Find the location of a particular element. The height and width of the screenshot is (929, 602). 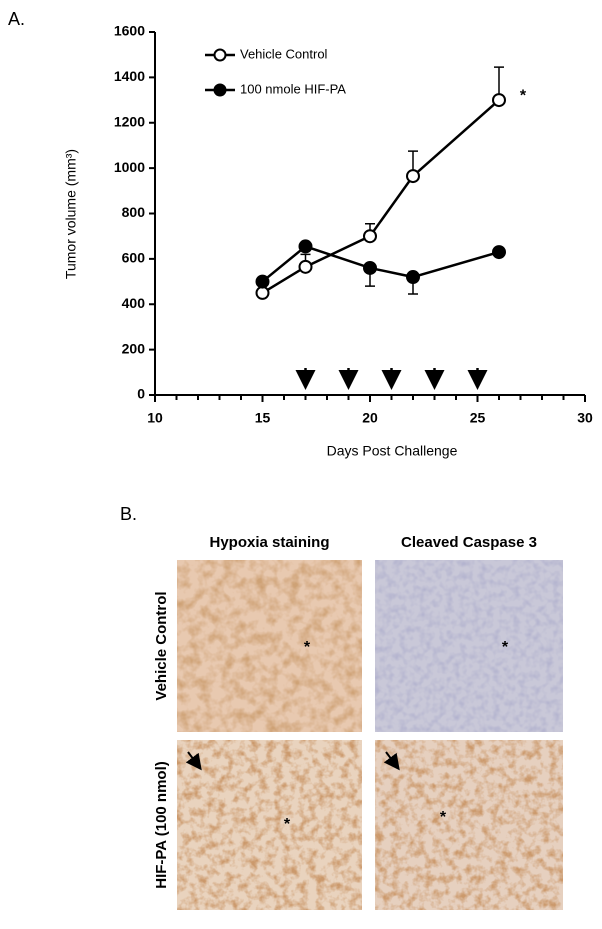

legend-label: Vehicle Control is located at coordinates (284, 53).